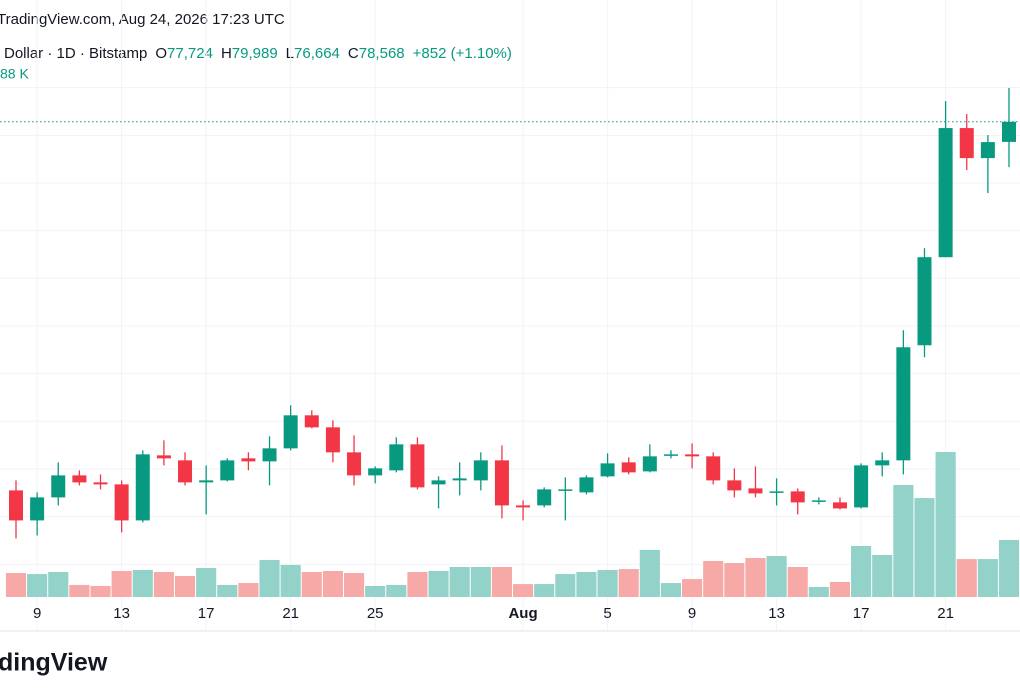 The image size is (1020, 700). What do you see at coordinates (607, 613) in the screenshot?
I see `x-tick-label: 5` at bounding box center [607, 613].